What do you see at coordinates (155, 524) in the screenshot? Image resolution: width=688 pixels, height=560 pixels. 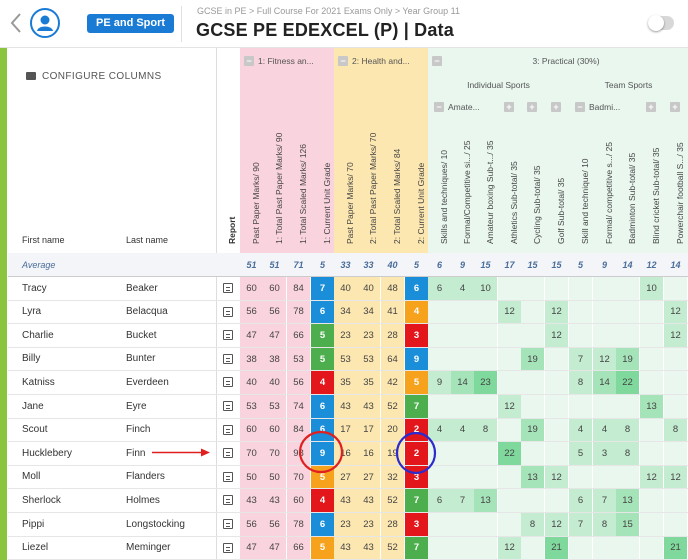 I see `student-last-name: Longstocking` at bounding box center [155, 524].